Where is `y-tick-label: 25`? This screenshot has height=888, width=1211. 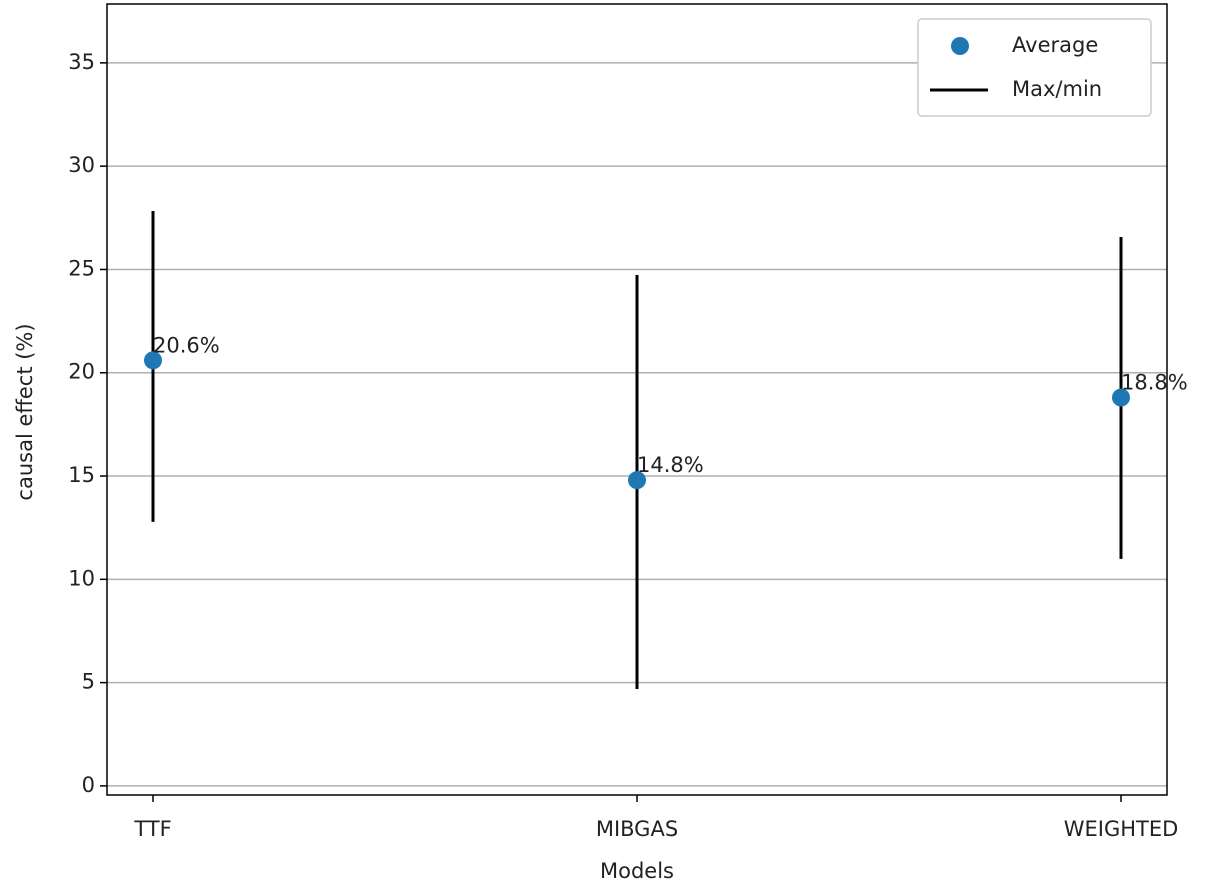
y-tick-label: 25 is located at coordinates (81, 268).